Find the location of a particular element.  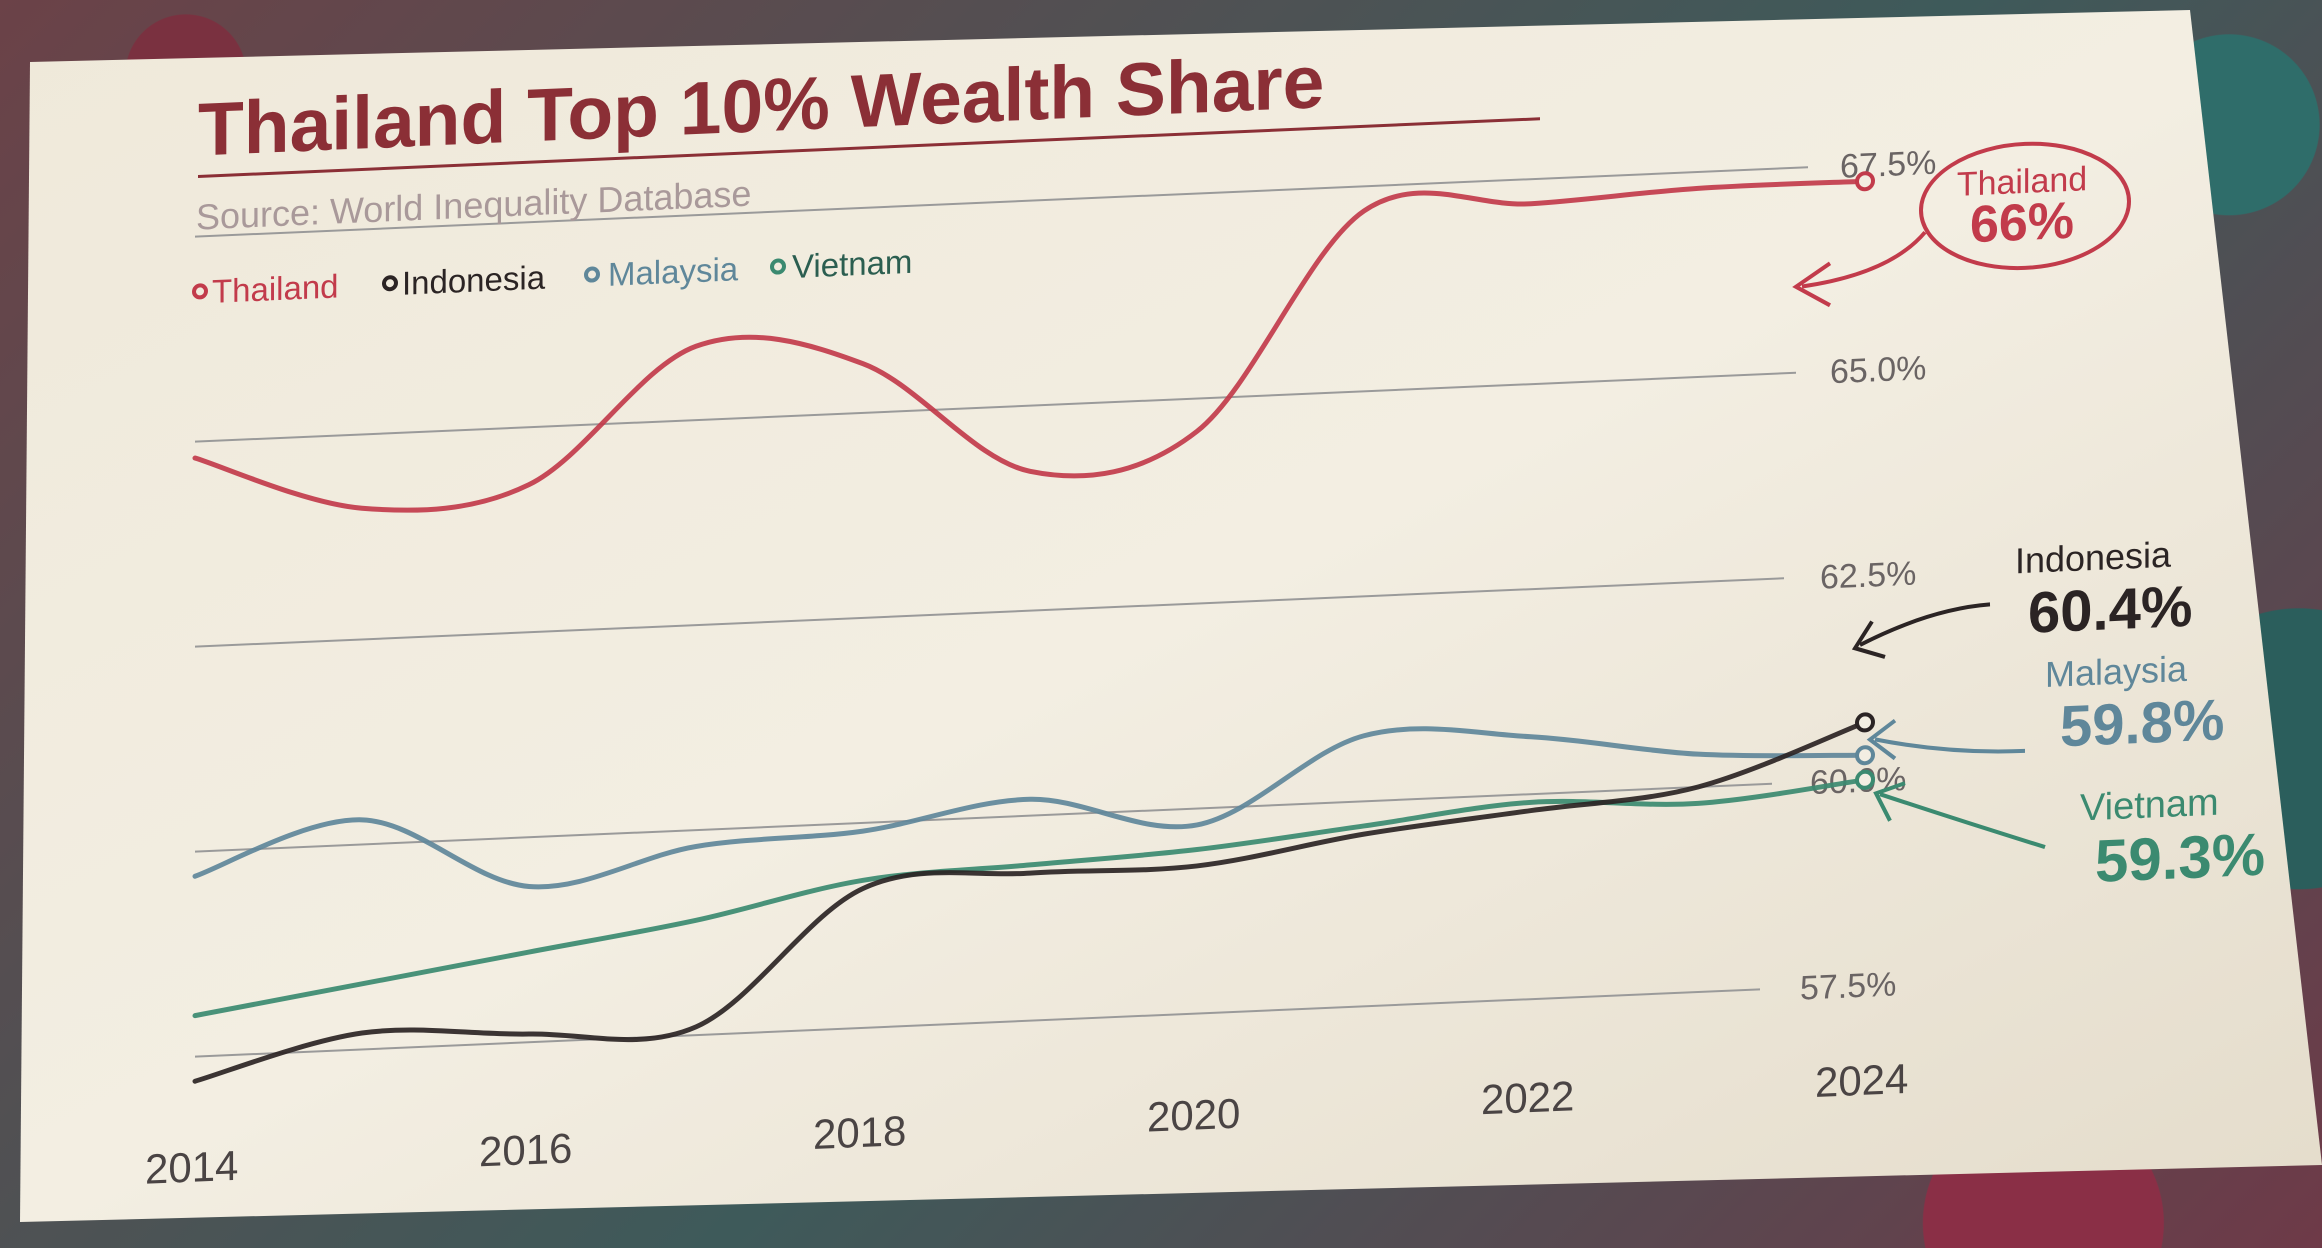

callout-indonesia: Indonesia 60.4% is located at coordinates (2021, 596).